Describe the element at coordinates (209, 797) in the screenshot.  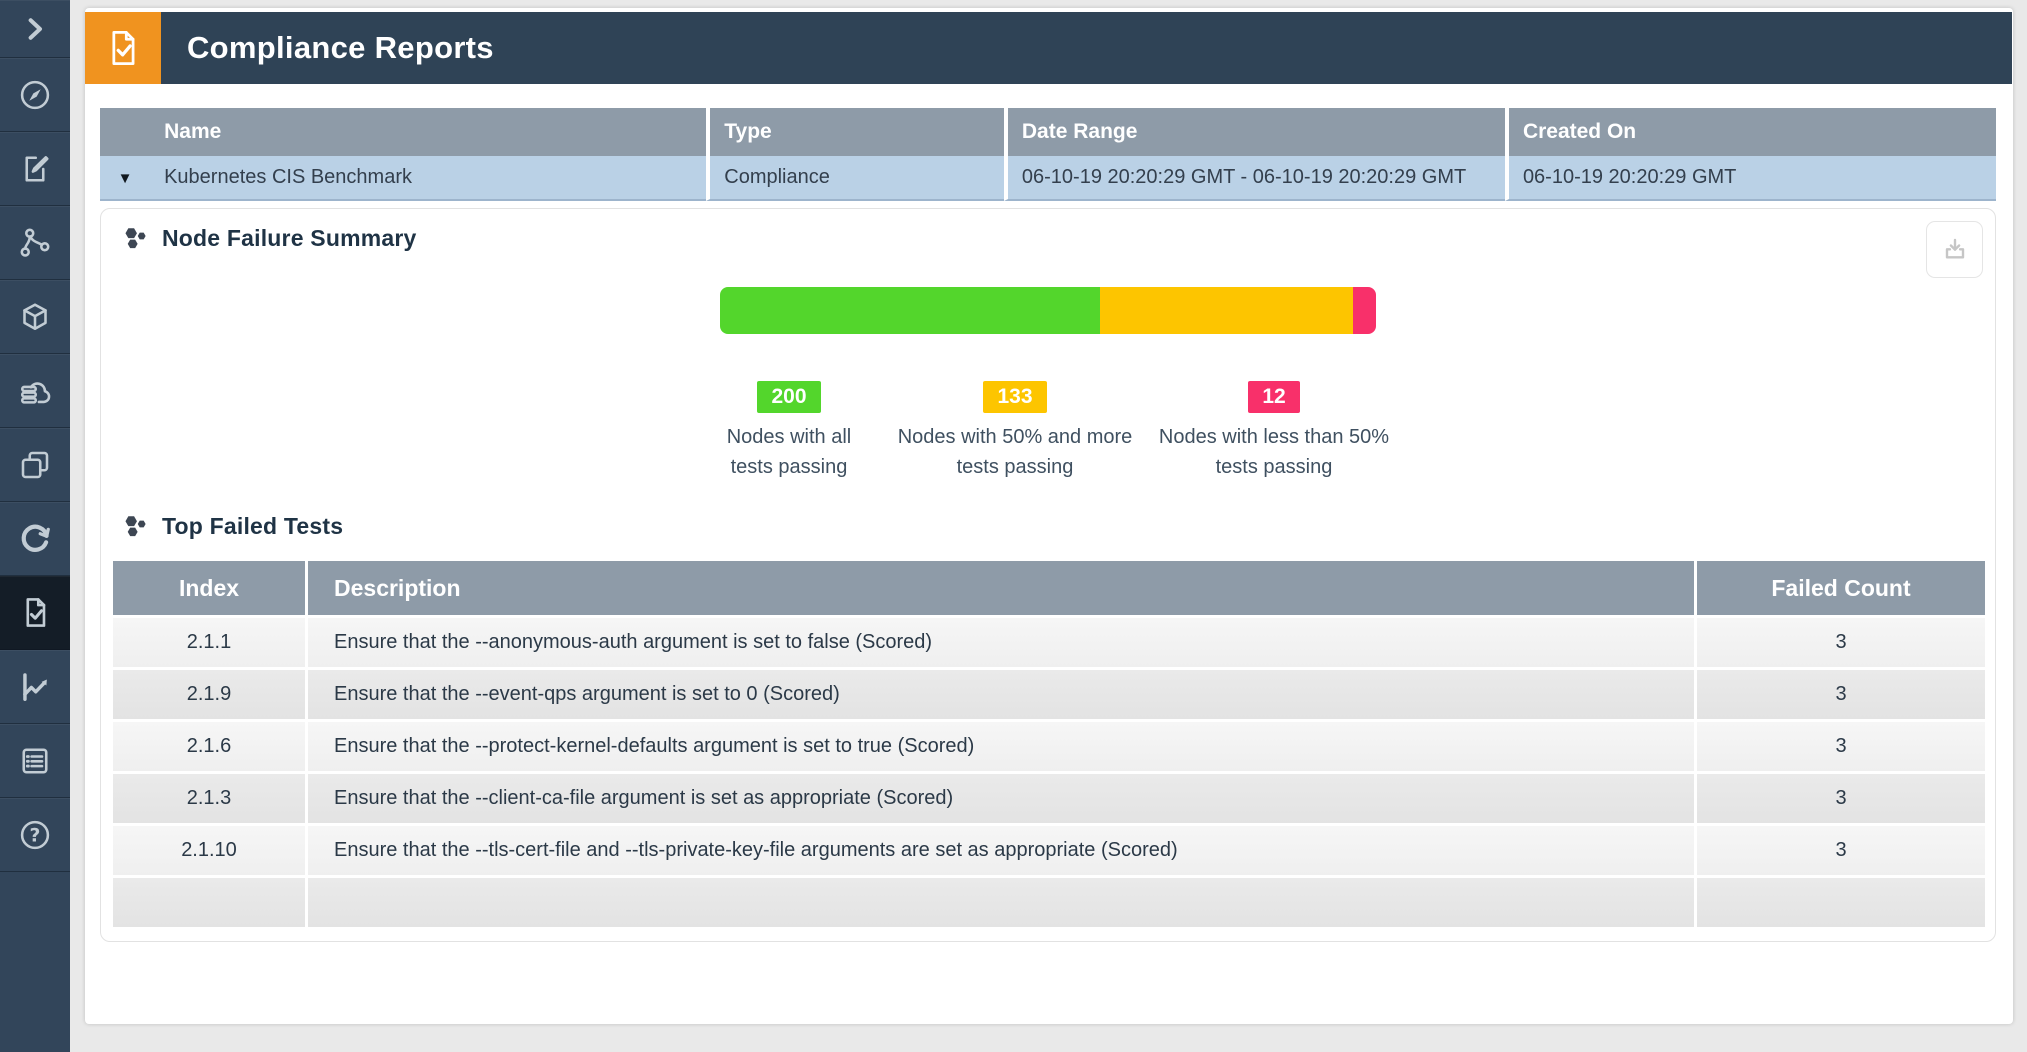
I see `test-index-cell: 2.1.3` at that location.